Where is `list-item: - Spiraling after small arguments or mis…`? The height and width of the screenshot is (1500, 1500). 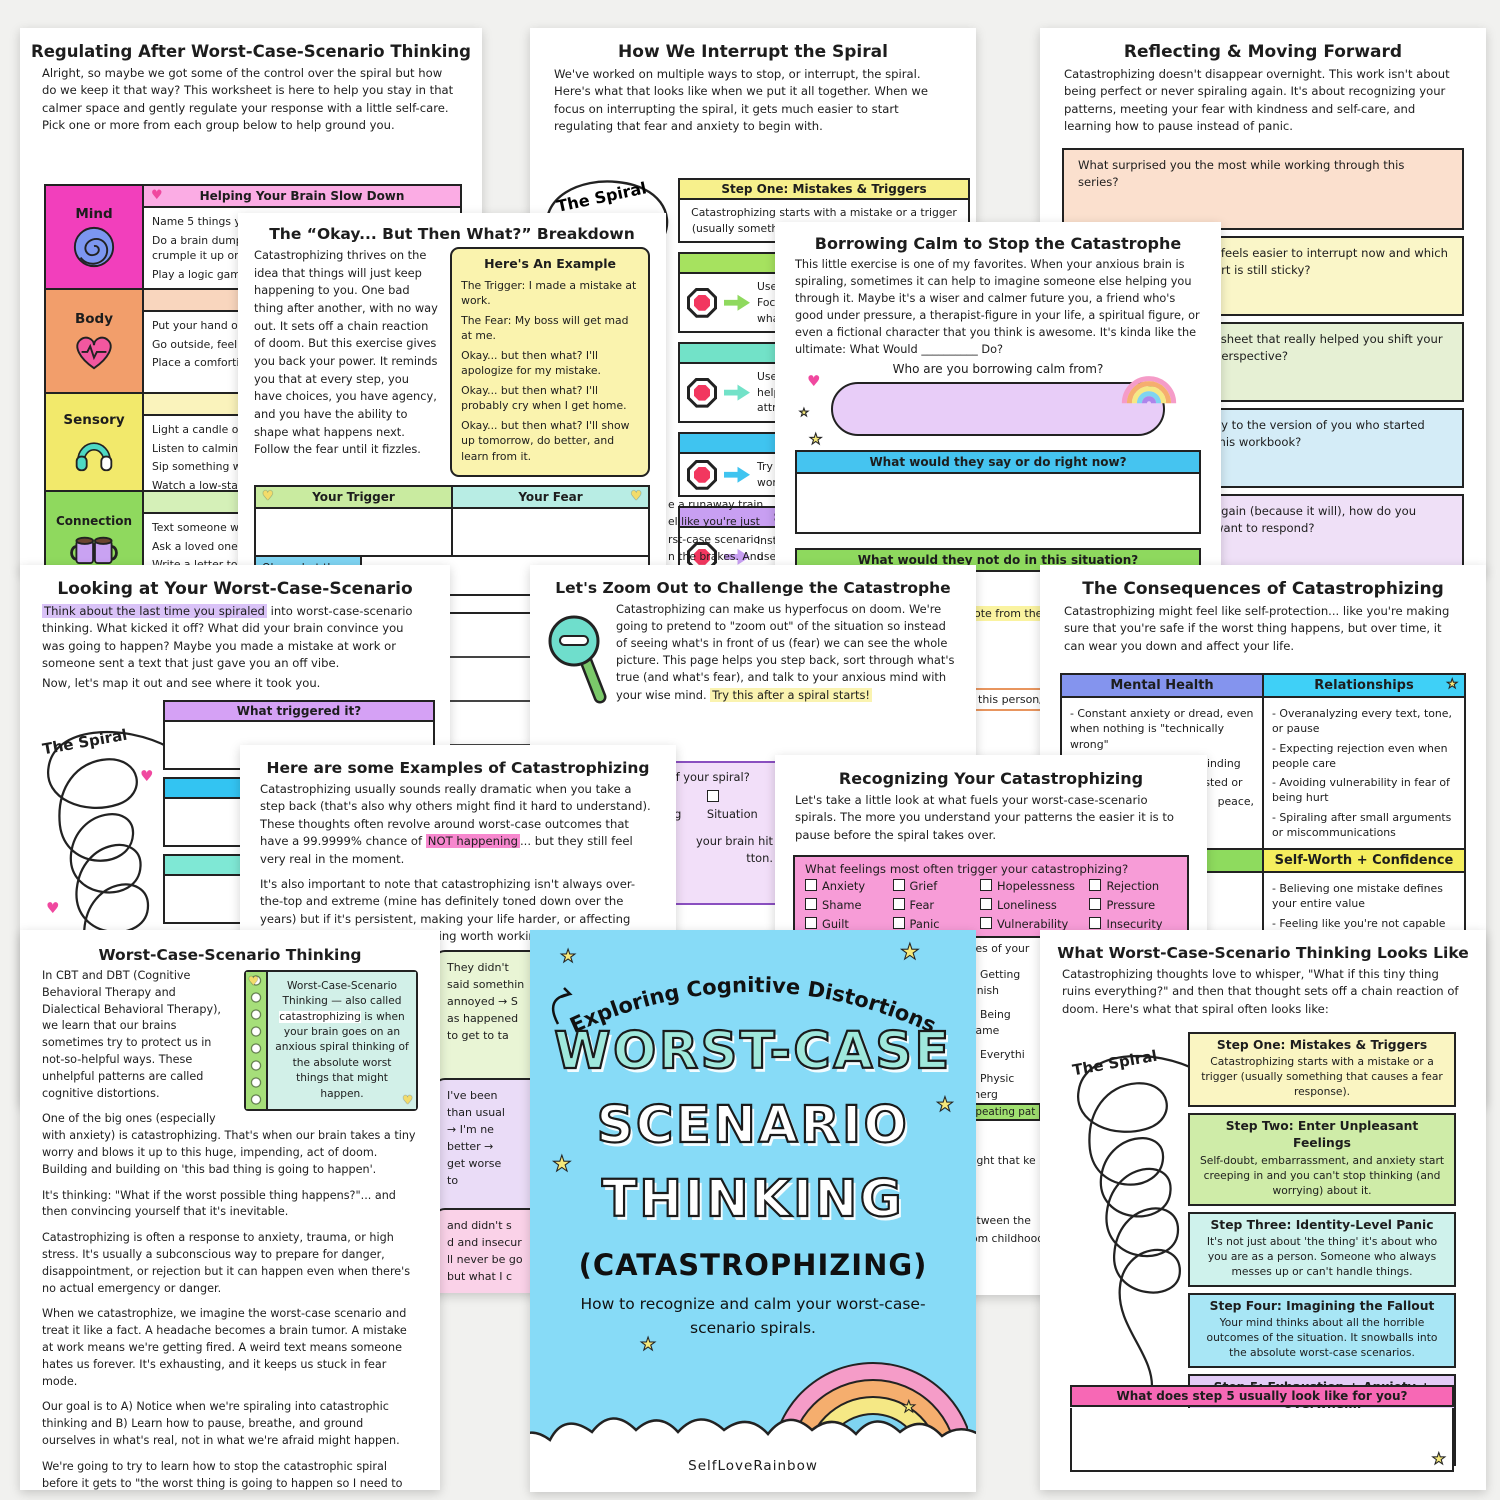 list-item: - Spiraling after small arguments or mis… is located at coordinates (1362, 824).